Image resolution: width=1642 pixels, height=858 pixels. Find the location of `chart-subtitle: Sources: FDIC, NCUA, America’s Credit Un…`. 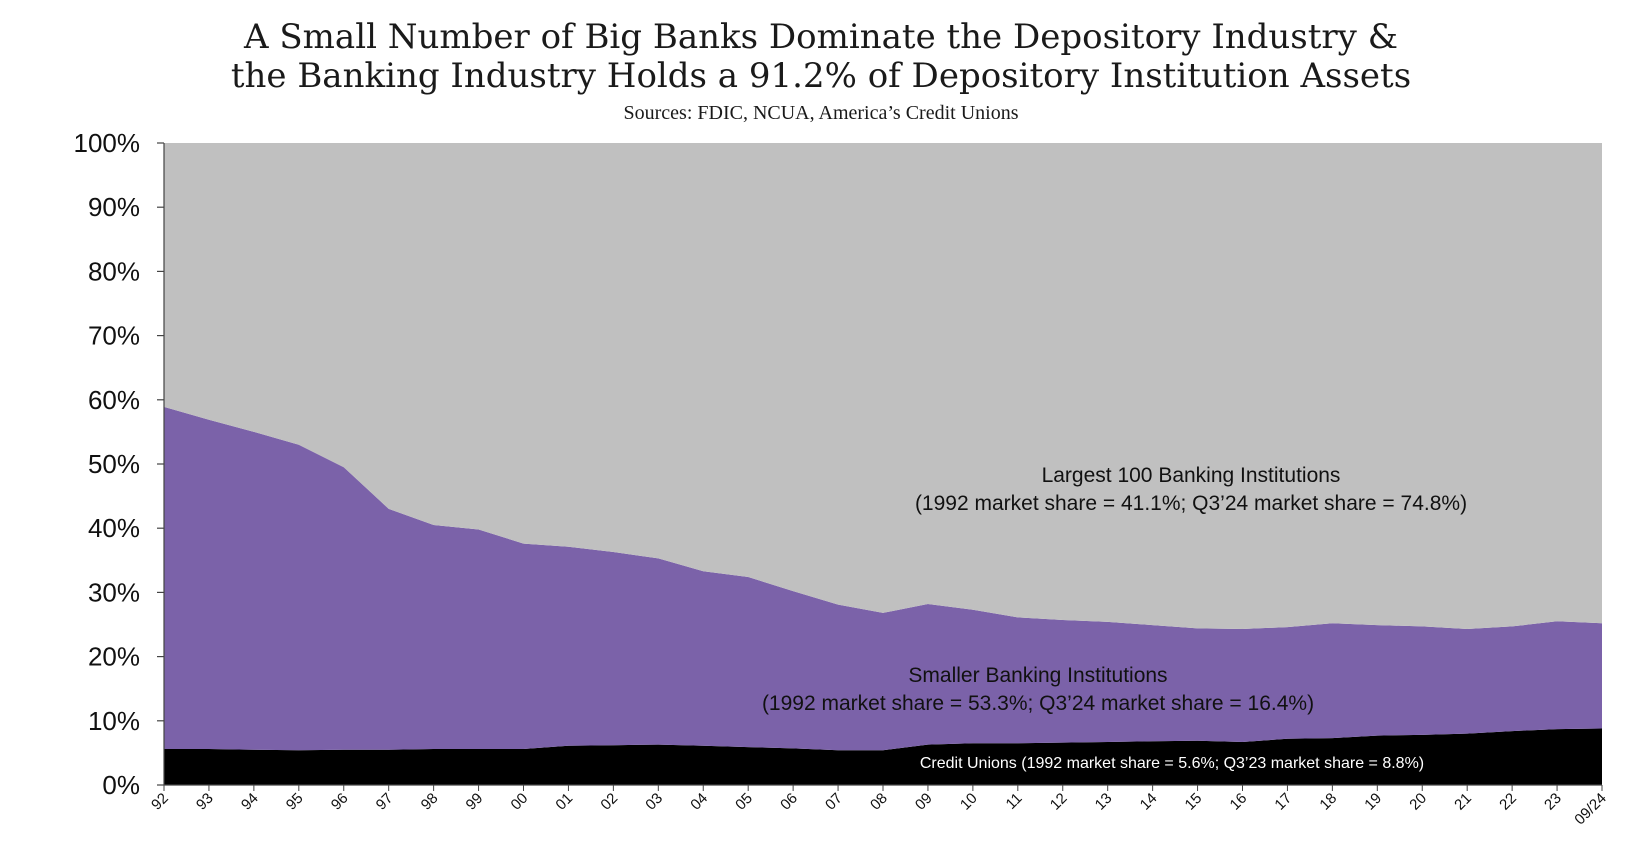

chart-subtitle: Sources: FDIC, NCUA, America’s Credit Un… is located at coordinates (821, 113).